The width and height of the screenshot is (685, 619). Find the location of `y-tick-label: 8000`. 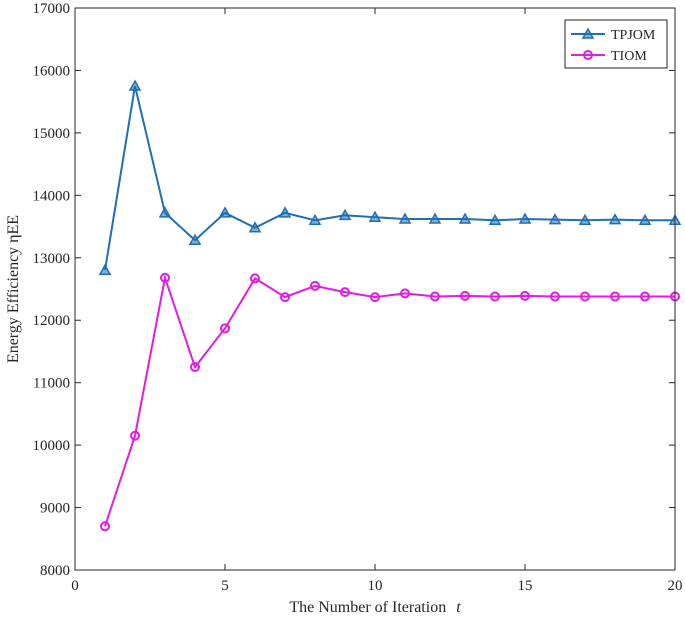

y-tick-label: 8000 is located at coordinates (55, 571).